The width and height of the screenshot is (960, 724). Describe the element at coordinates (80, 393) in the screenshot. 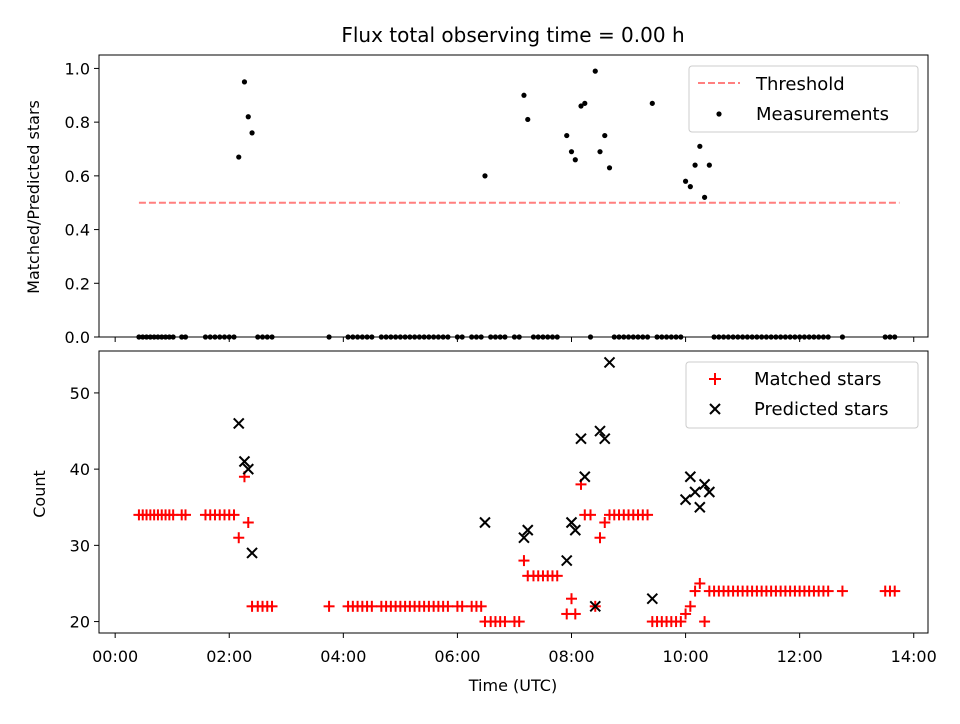

I see `bottom-y-tick-label: 50` at that location.